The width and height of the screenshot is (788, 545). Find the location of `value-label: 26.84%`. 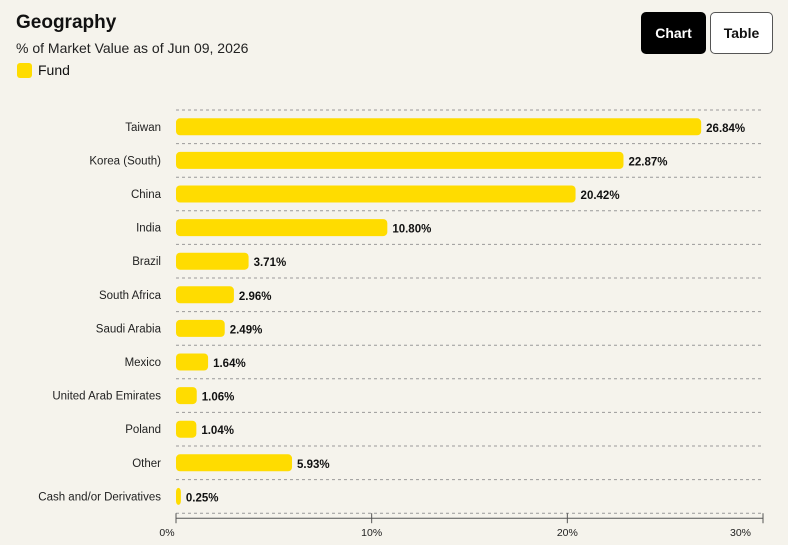

value-label: 26.84% is located at coordinates (725, 129).